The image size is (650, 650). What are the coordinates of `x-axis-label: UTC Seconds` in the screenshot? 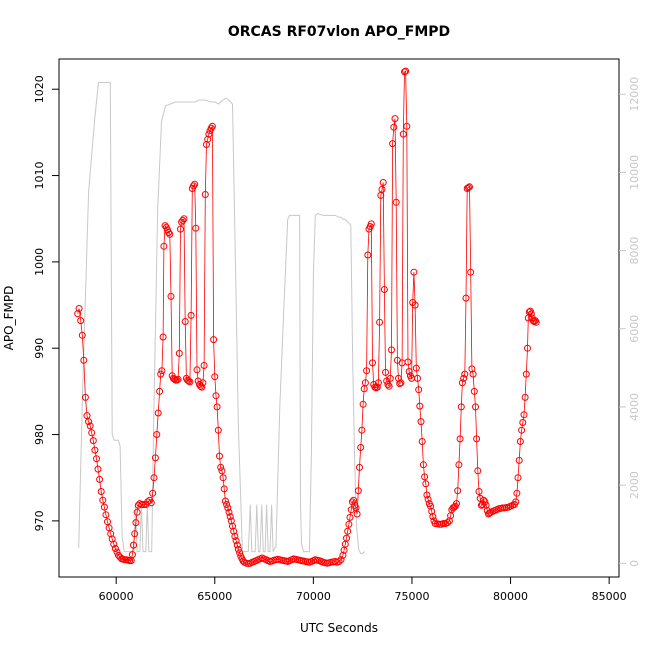 It's located at (339, 628).